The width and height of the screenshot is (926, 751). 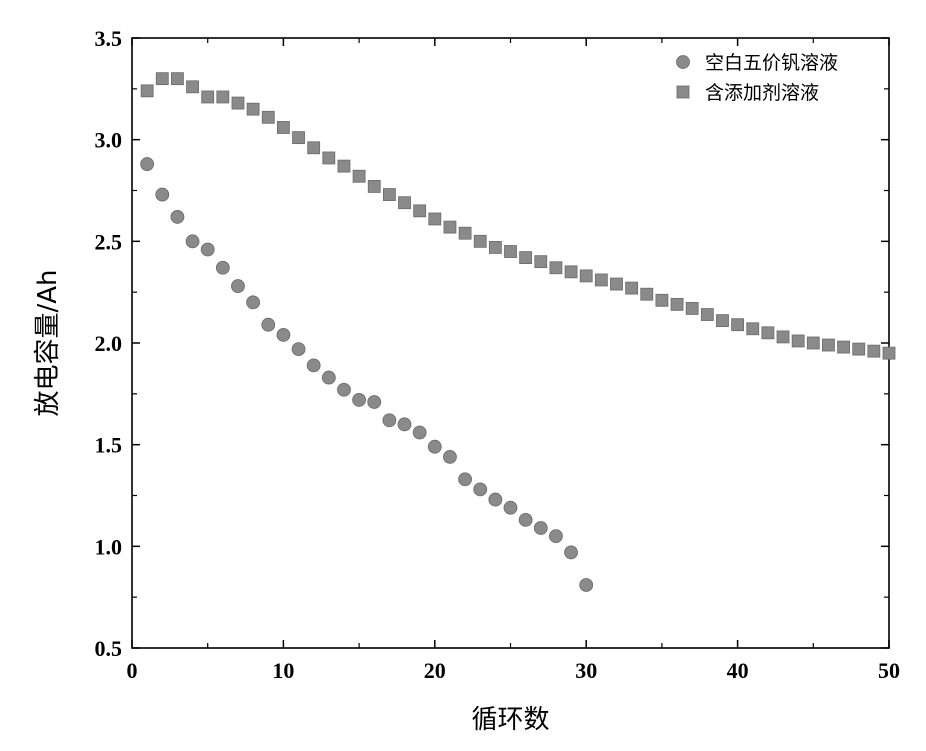 I want to click on y-tick-label: 1.0, so click(x=109, y=546).